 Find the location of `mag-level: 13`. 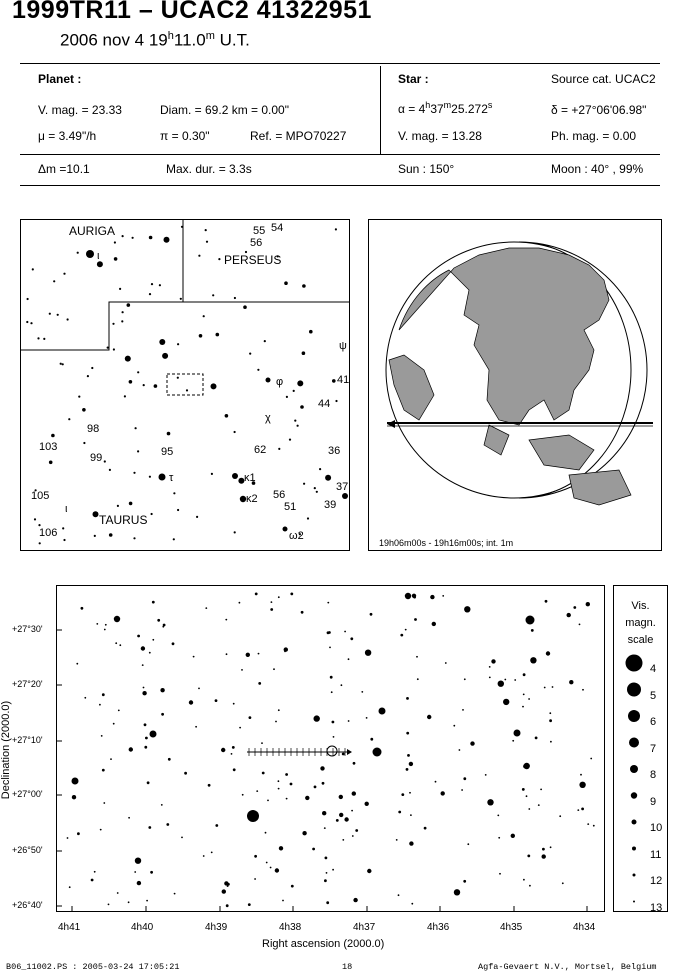

mag-level: 13 is located at coordinates (656, 907).